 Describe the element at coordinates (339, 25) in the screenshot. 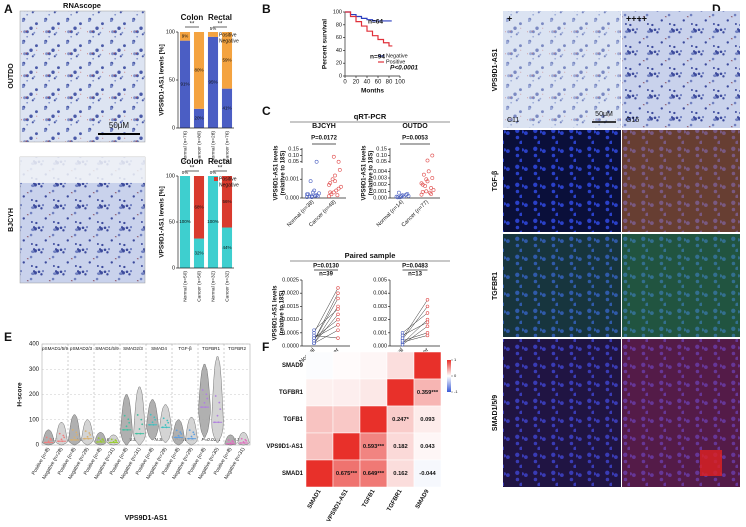

I see `y-tick-label: 80` at that location.